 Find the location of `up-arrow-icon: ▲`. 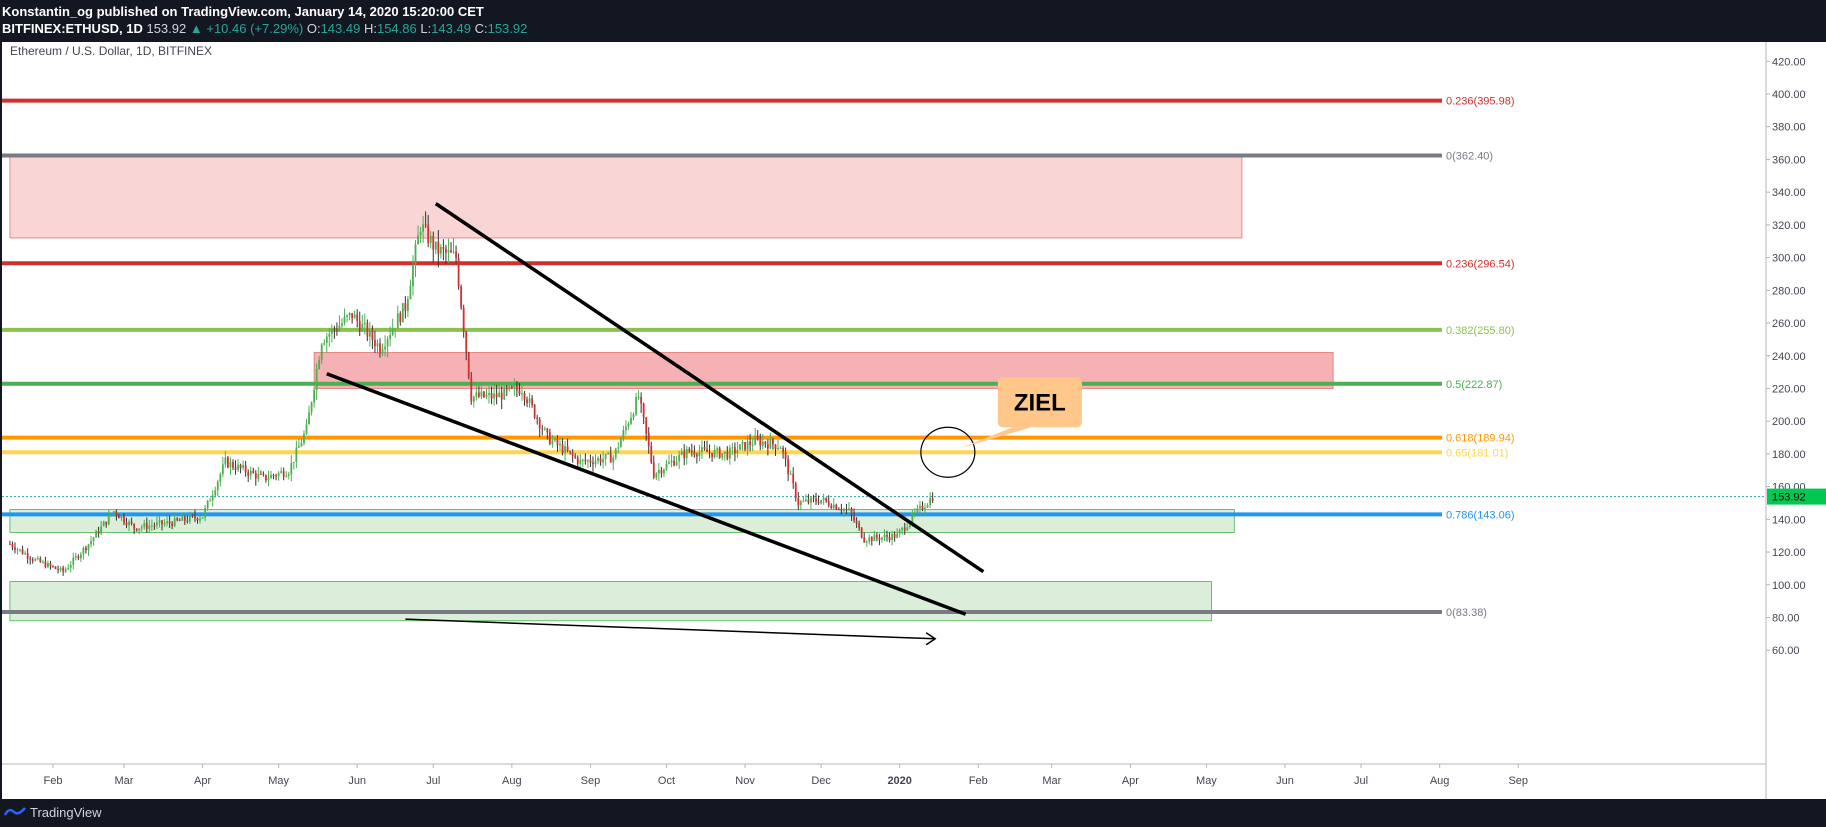

up-arrow-icon: ▲ is located at coordinates (196, 28).